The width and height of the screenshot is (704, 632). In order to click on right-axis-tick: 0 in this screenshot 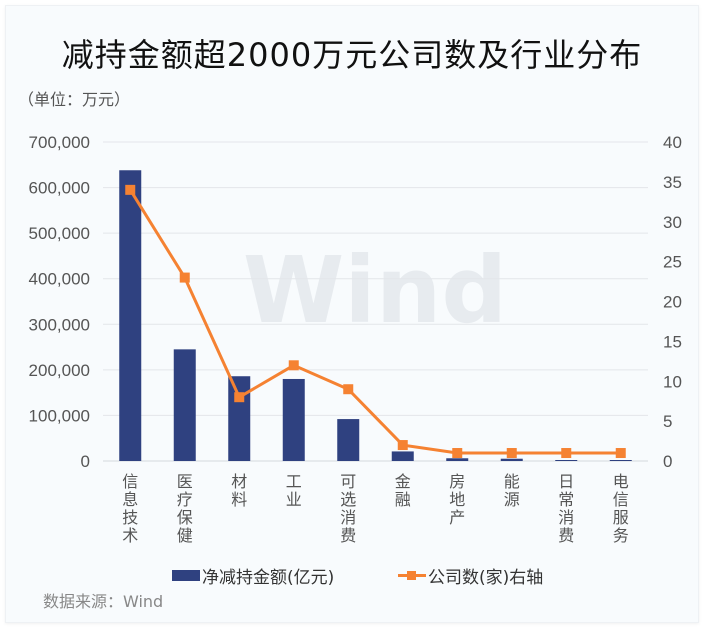, I will do `click(667, 461)`.